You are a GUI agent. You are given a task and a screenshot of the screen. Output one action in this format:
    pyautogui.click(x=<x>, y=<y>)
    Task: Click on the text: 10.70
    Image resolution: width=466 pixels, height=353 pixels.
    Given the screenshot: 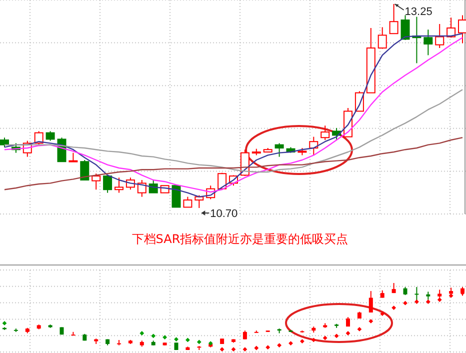 What is the action you would take?
    pyautogui.click(x=224, y=214)
    